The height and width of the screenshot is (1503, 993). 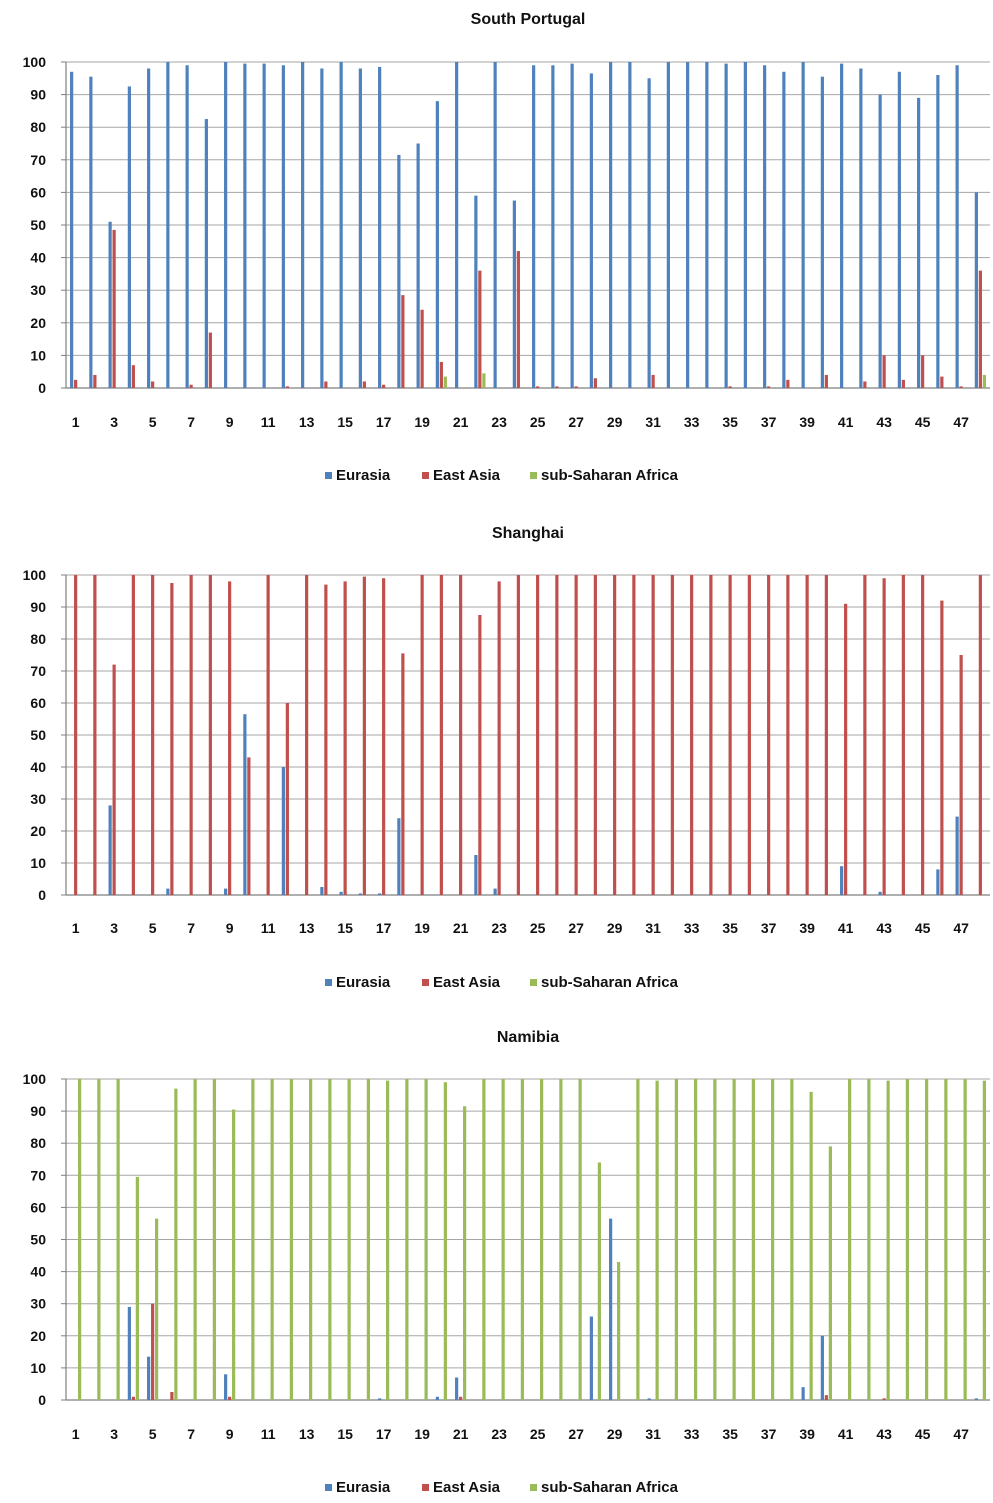 What do you see at coordinates (610, 982) in the screenshot?
I see `legend-label: sub-Saharan Africa` at bounding box center [610, 982].